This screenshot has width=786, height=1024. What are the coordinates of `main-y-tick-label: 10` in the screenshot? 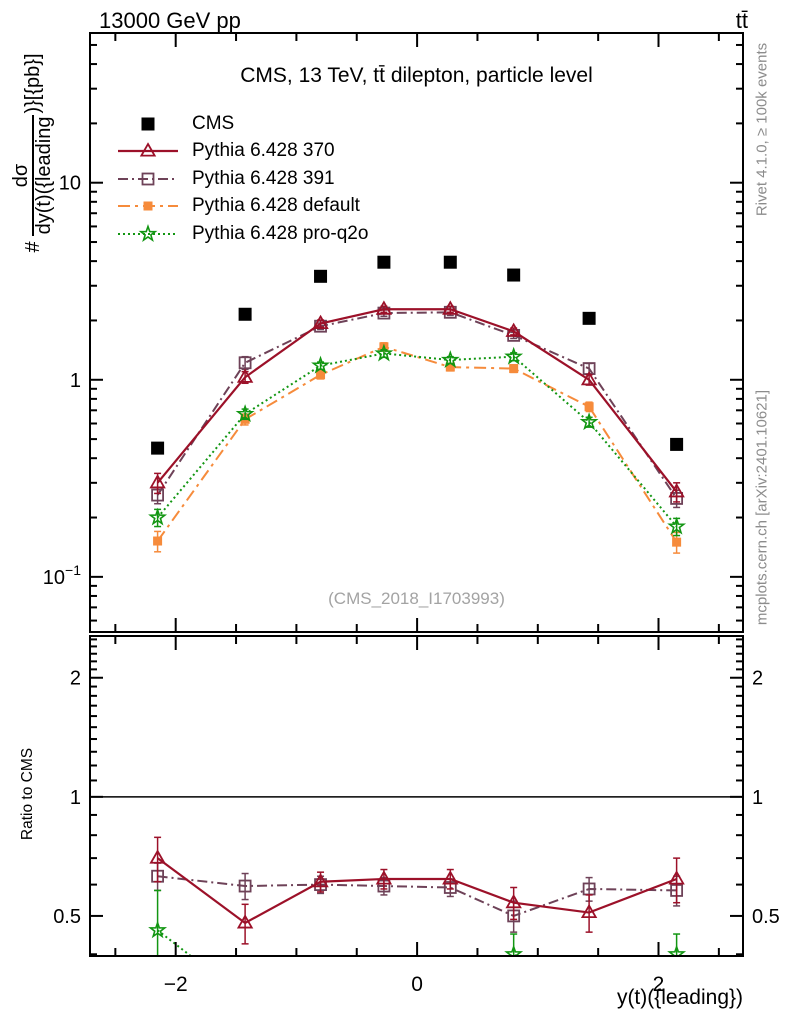 It's located at (70, 184).